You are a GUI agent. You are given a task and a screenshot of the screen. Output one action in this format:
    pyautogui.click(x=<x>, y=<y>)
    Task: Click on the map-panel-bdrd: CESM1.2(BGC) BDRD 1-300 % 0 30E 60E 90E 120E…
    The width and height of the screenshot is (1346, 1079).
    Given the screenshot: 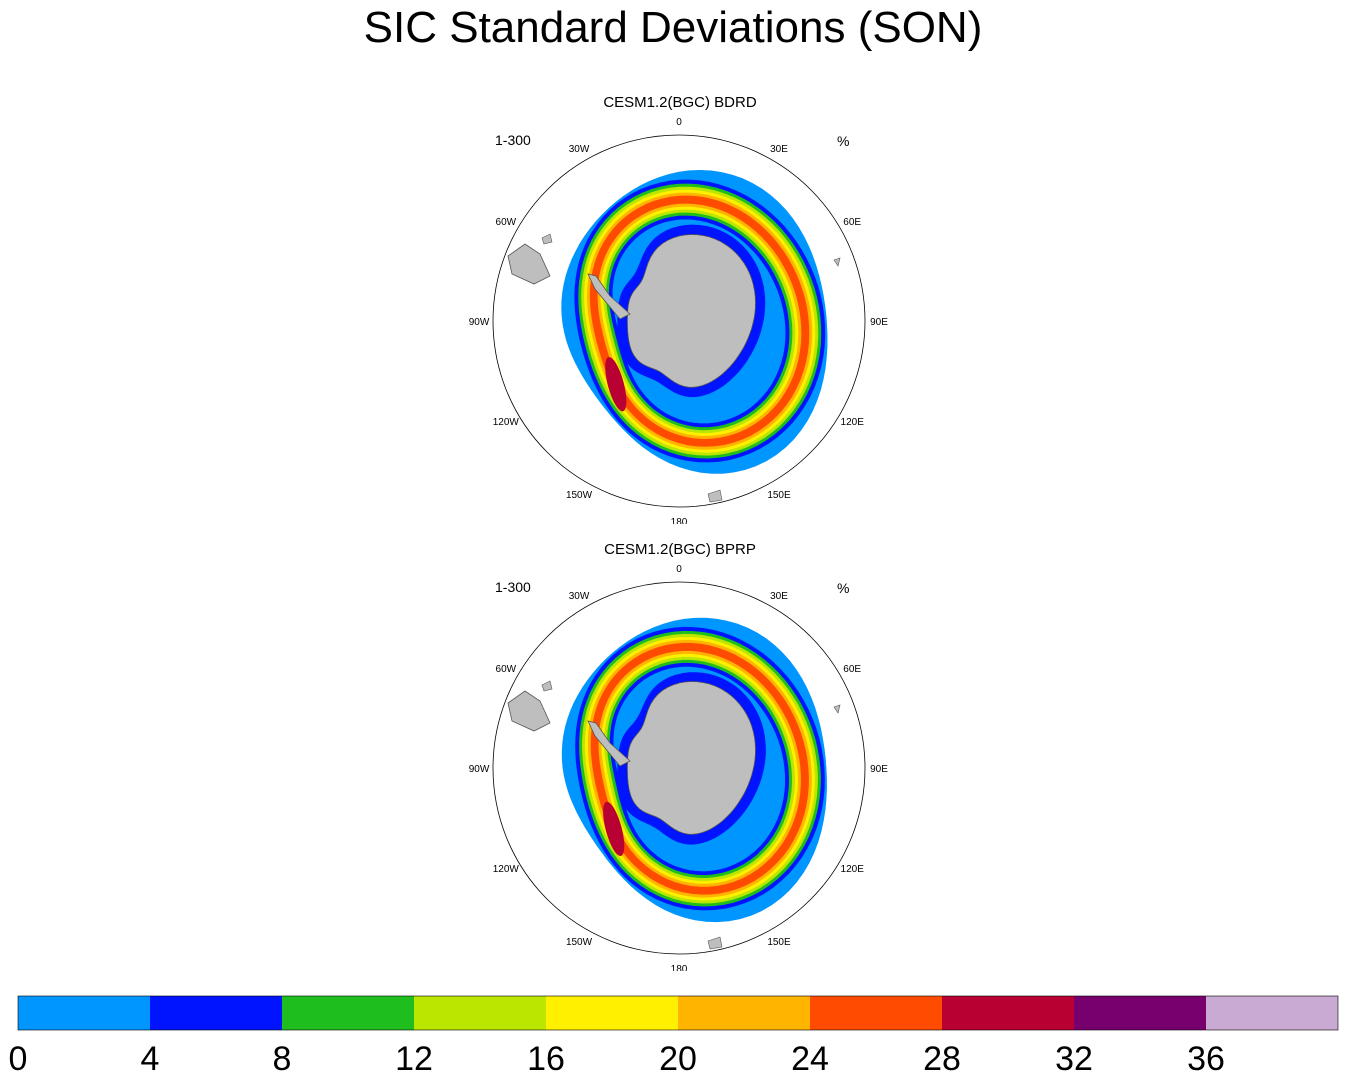 What is the action you would take?
    pyautogui.click(x=680, y=309)
    